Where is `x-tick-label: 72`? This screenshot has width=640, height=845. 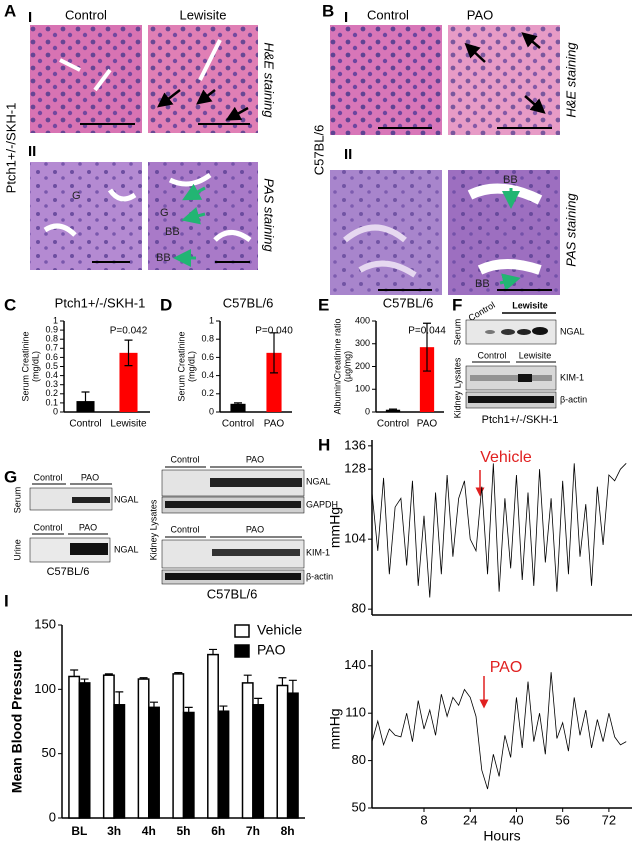
x-tick-label: 72 is located at coordinates (609, 819).